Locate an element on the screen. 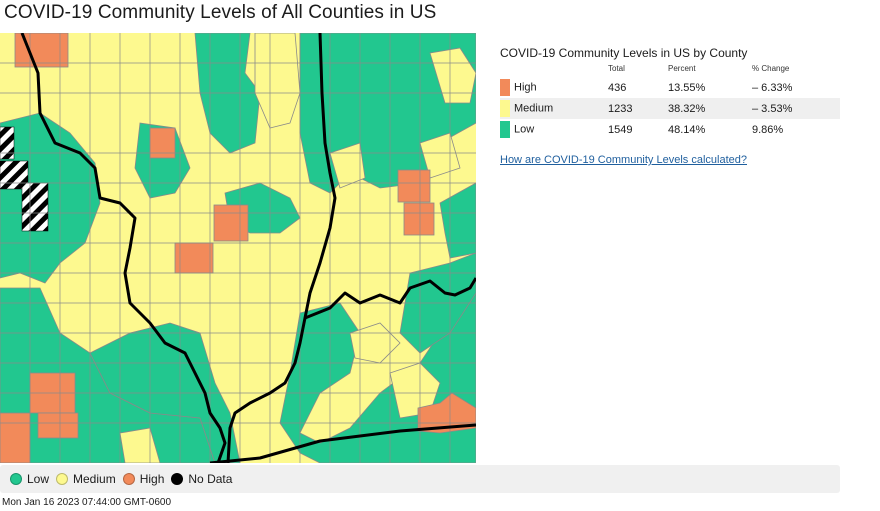  percent-high: 13.55% is located at coordinates (687, 87).